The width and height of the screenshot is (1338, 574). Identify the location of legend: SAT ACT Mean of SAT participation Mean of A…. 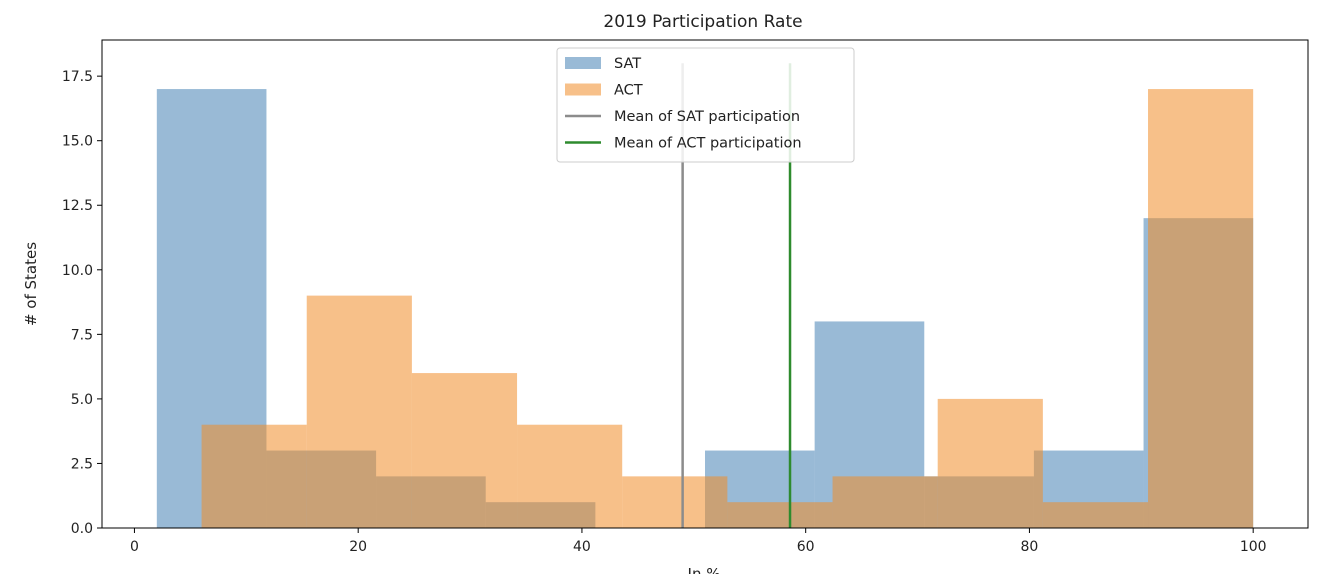
(705, 105).